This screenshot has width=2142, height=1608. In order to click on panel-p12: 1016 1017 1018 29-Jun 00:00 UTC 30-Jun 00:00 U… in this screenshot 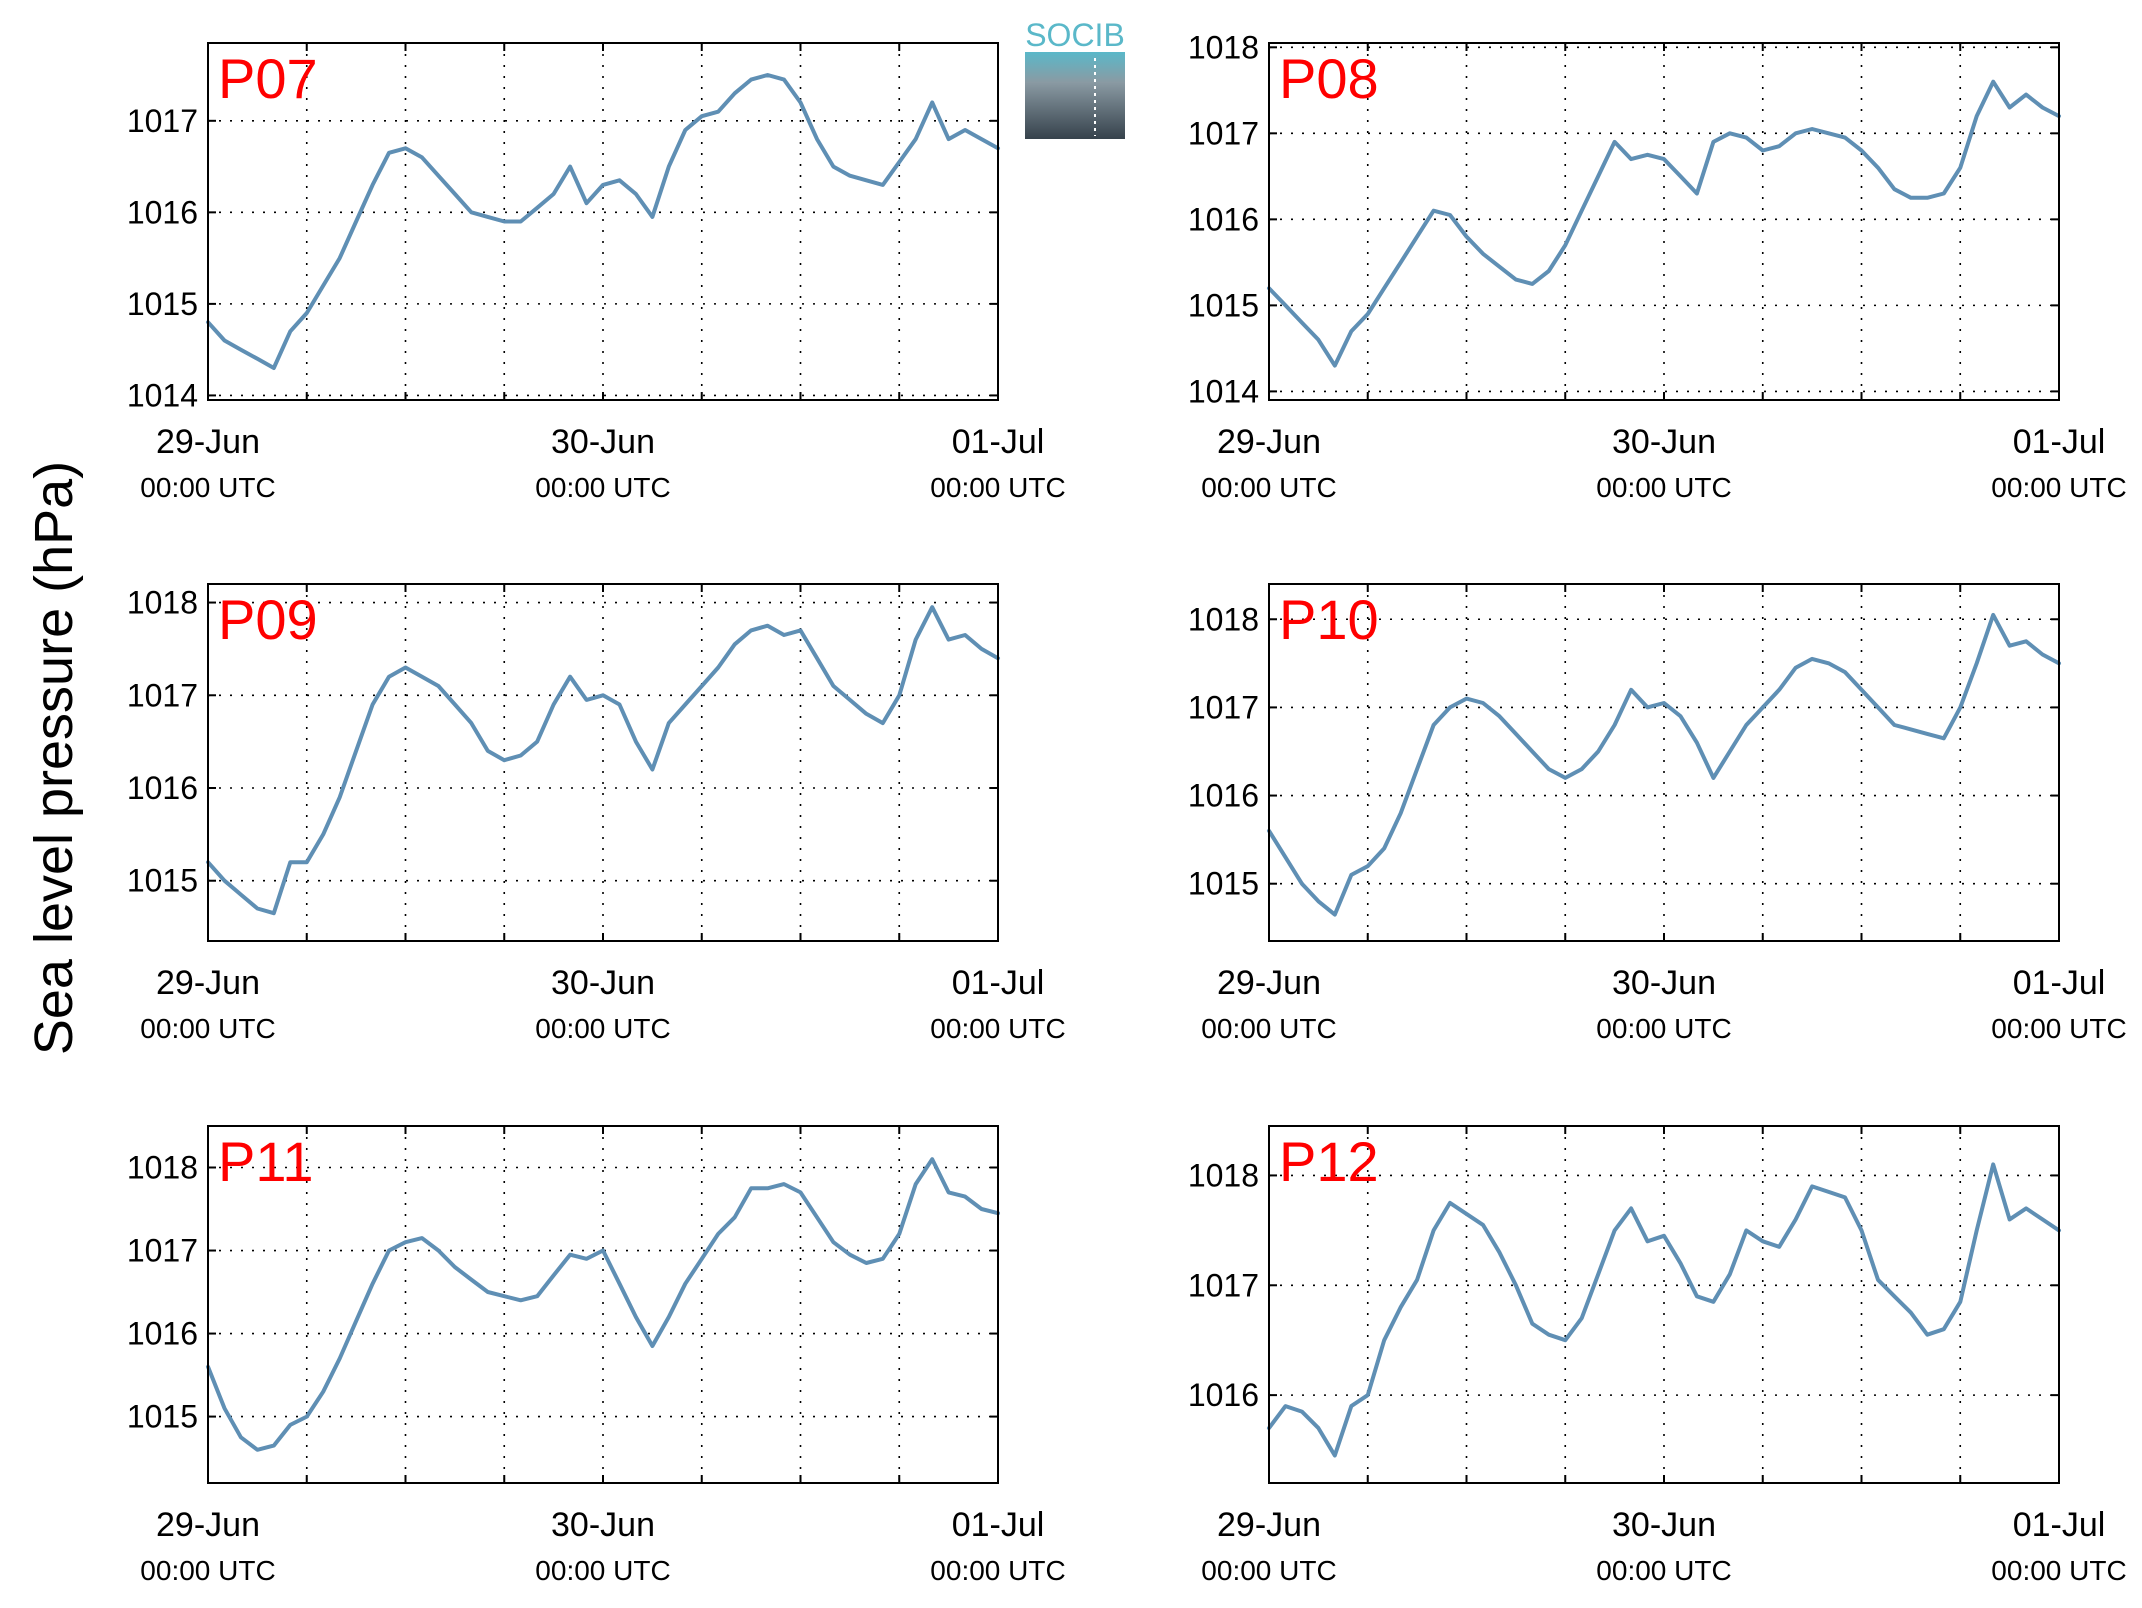, I will do `click(1657, 1355)`.